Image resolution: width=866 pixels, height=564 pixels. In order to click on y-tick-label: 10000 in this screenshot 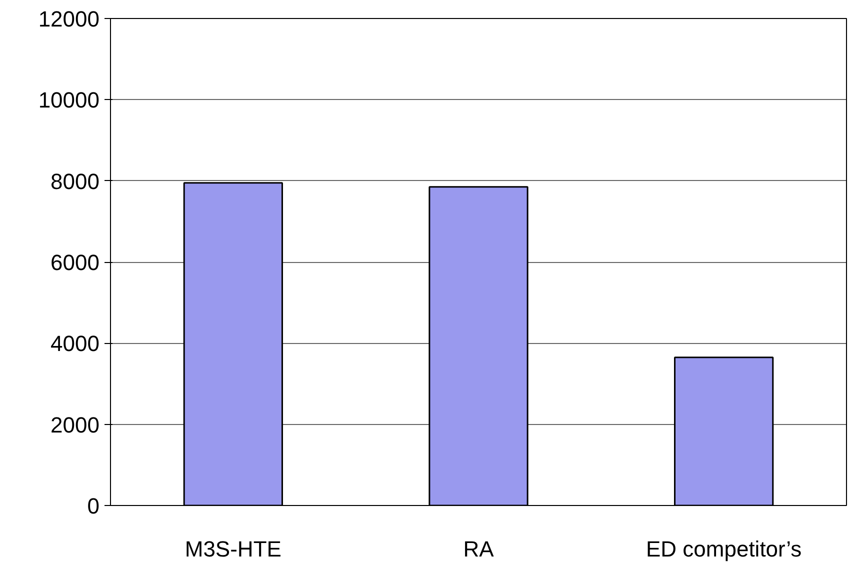, I will do `click(69, 100)`.